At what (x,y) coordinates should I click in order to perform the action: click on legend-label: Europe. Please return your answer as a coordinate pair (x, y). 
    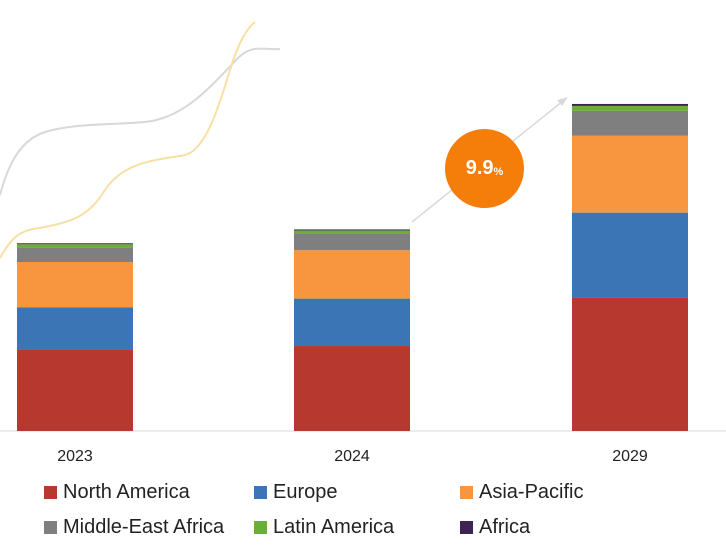
    Looking at the image, I should click on (305, 491).